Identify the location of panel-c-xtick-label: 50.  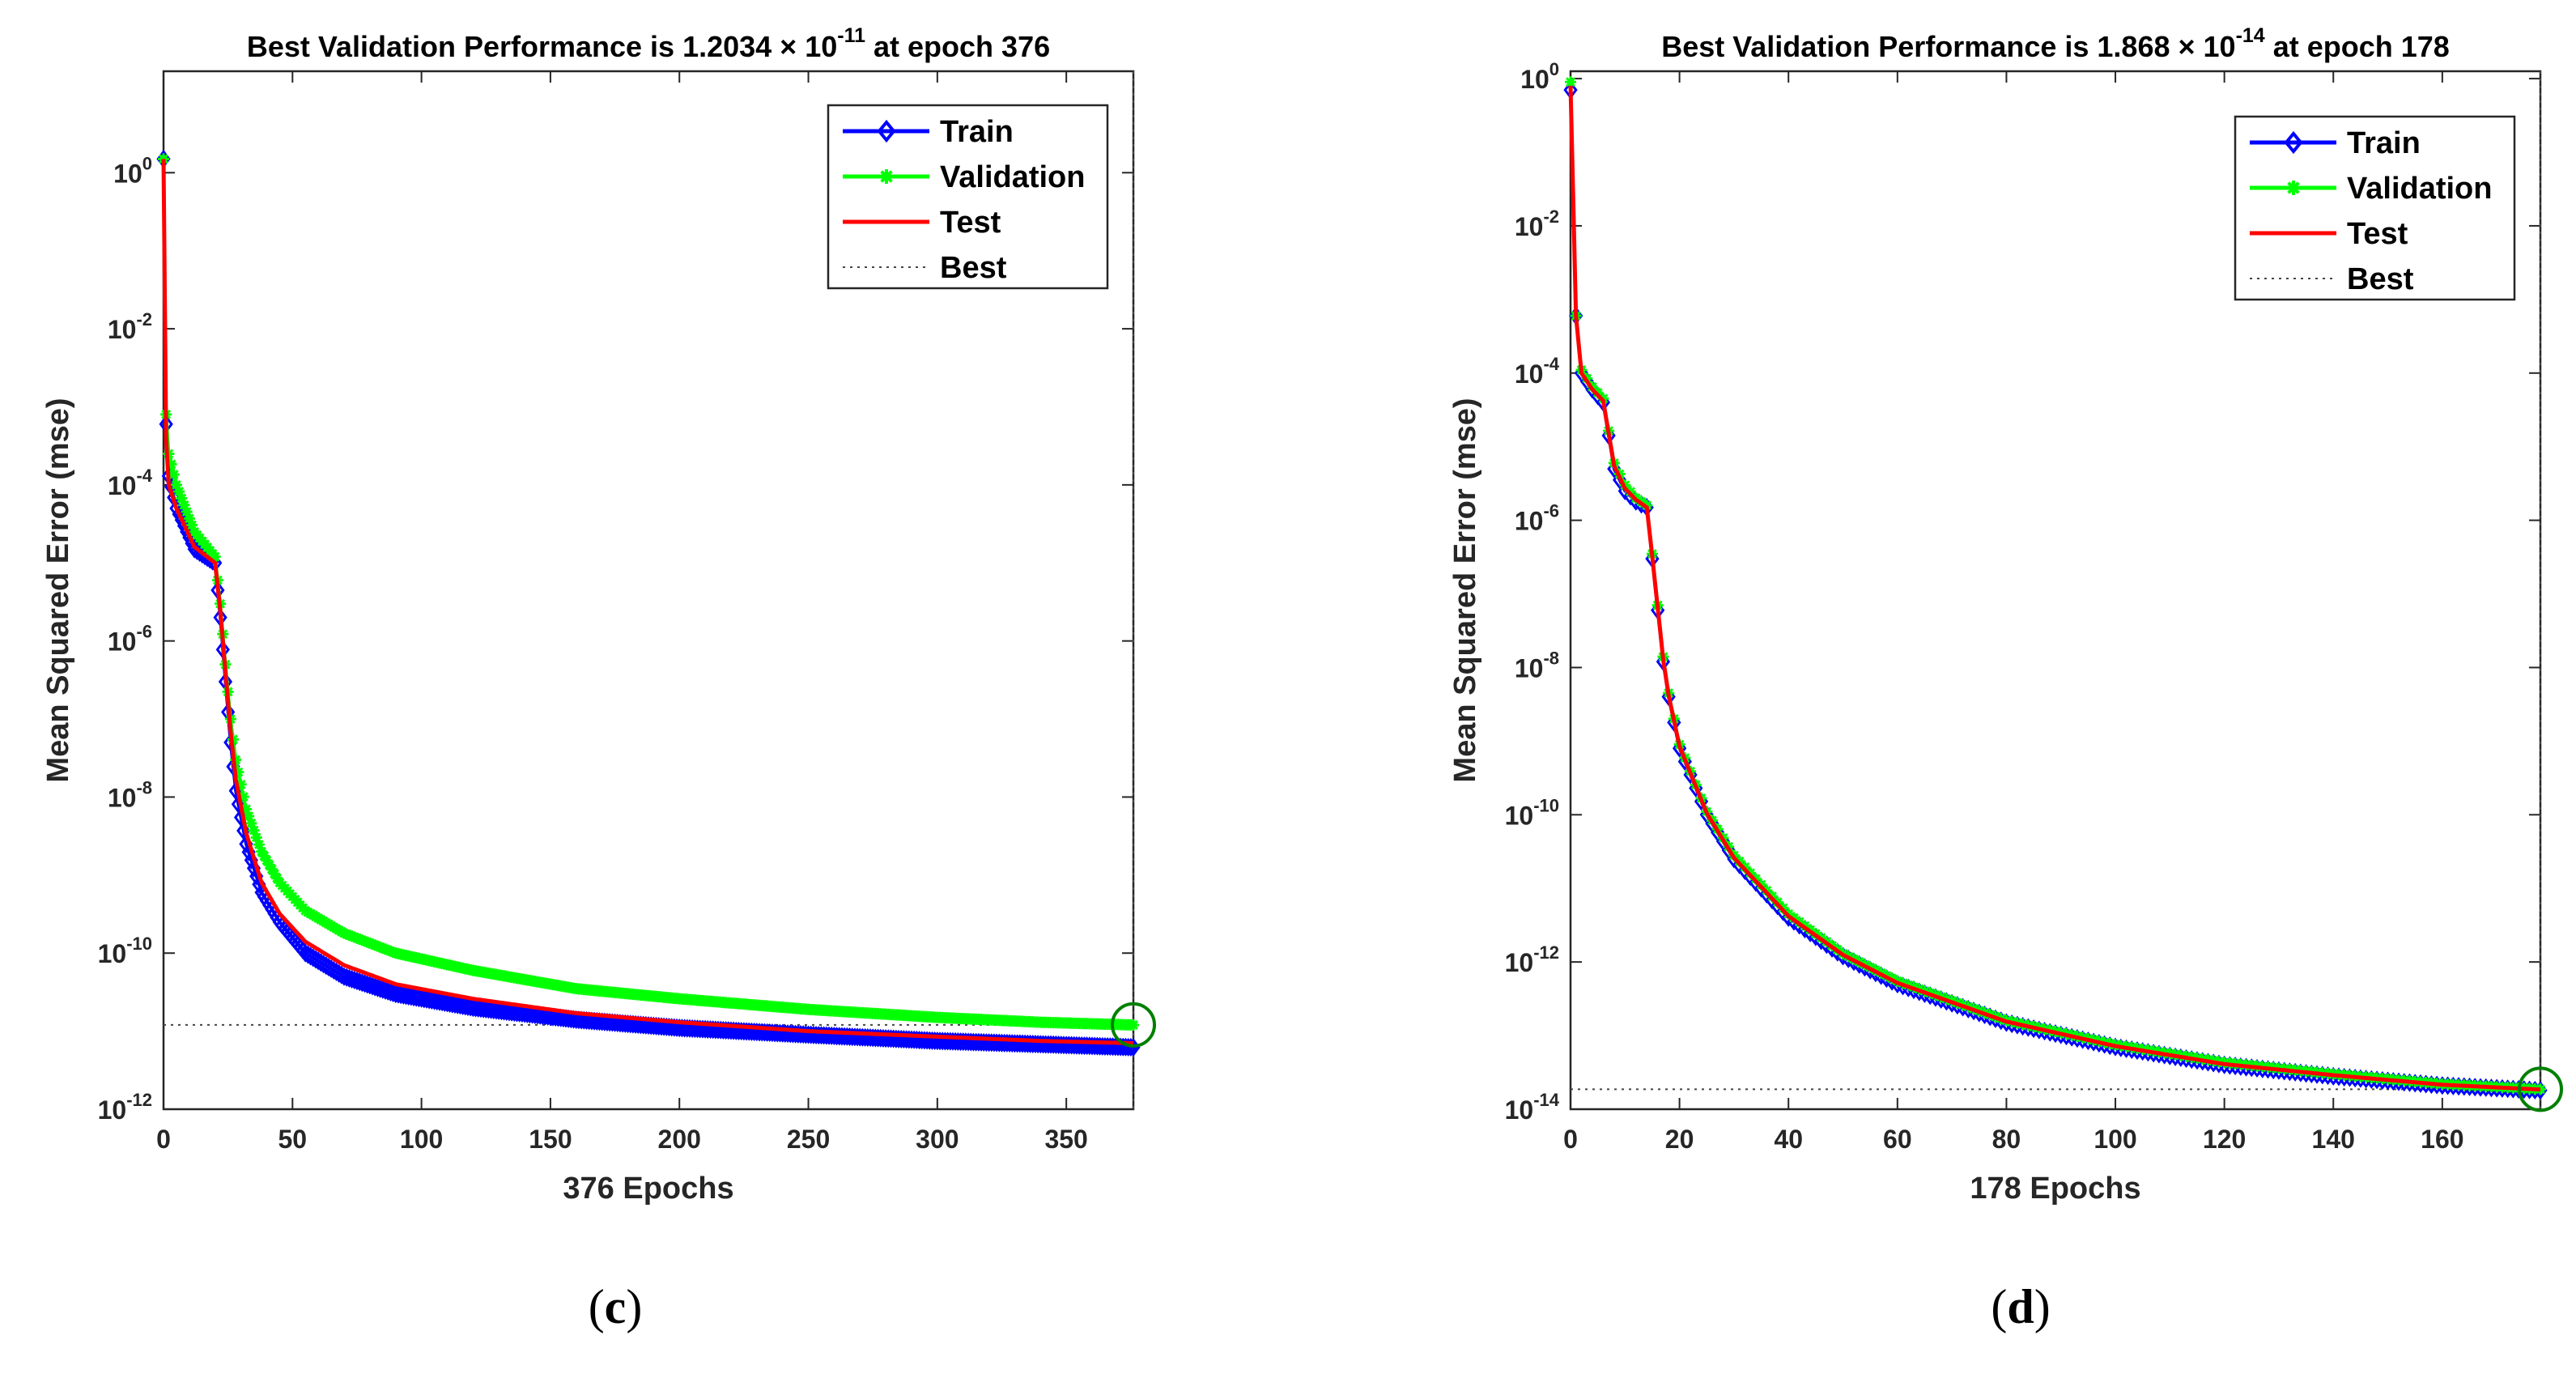
(293, 1139).